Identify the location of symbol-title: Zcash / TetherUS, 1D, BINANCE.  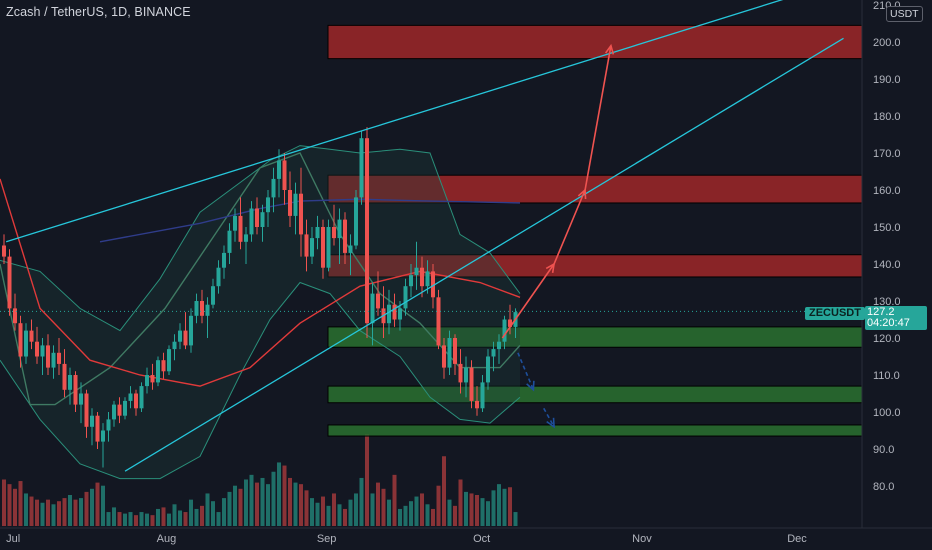
(98, 12).